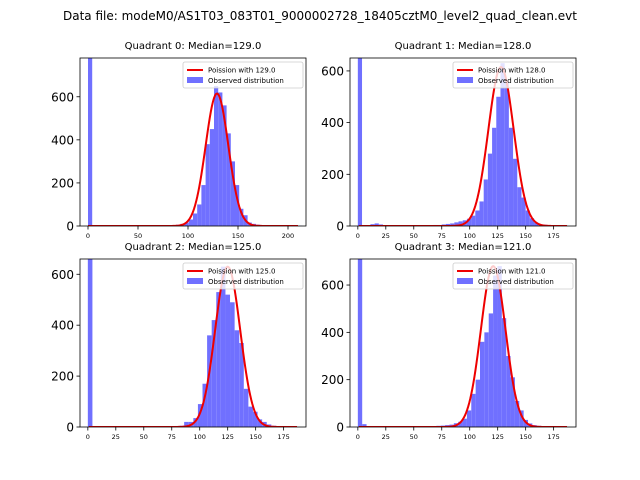 This screenshot has width=640, height=480. What do you see at coordinates (144, 437) in the screenshot?
I see `quadrant-2-x-tick-label: 50` at bounding box center [144, 437].